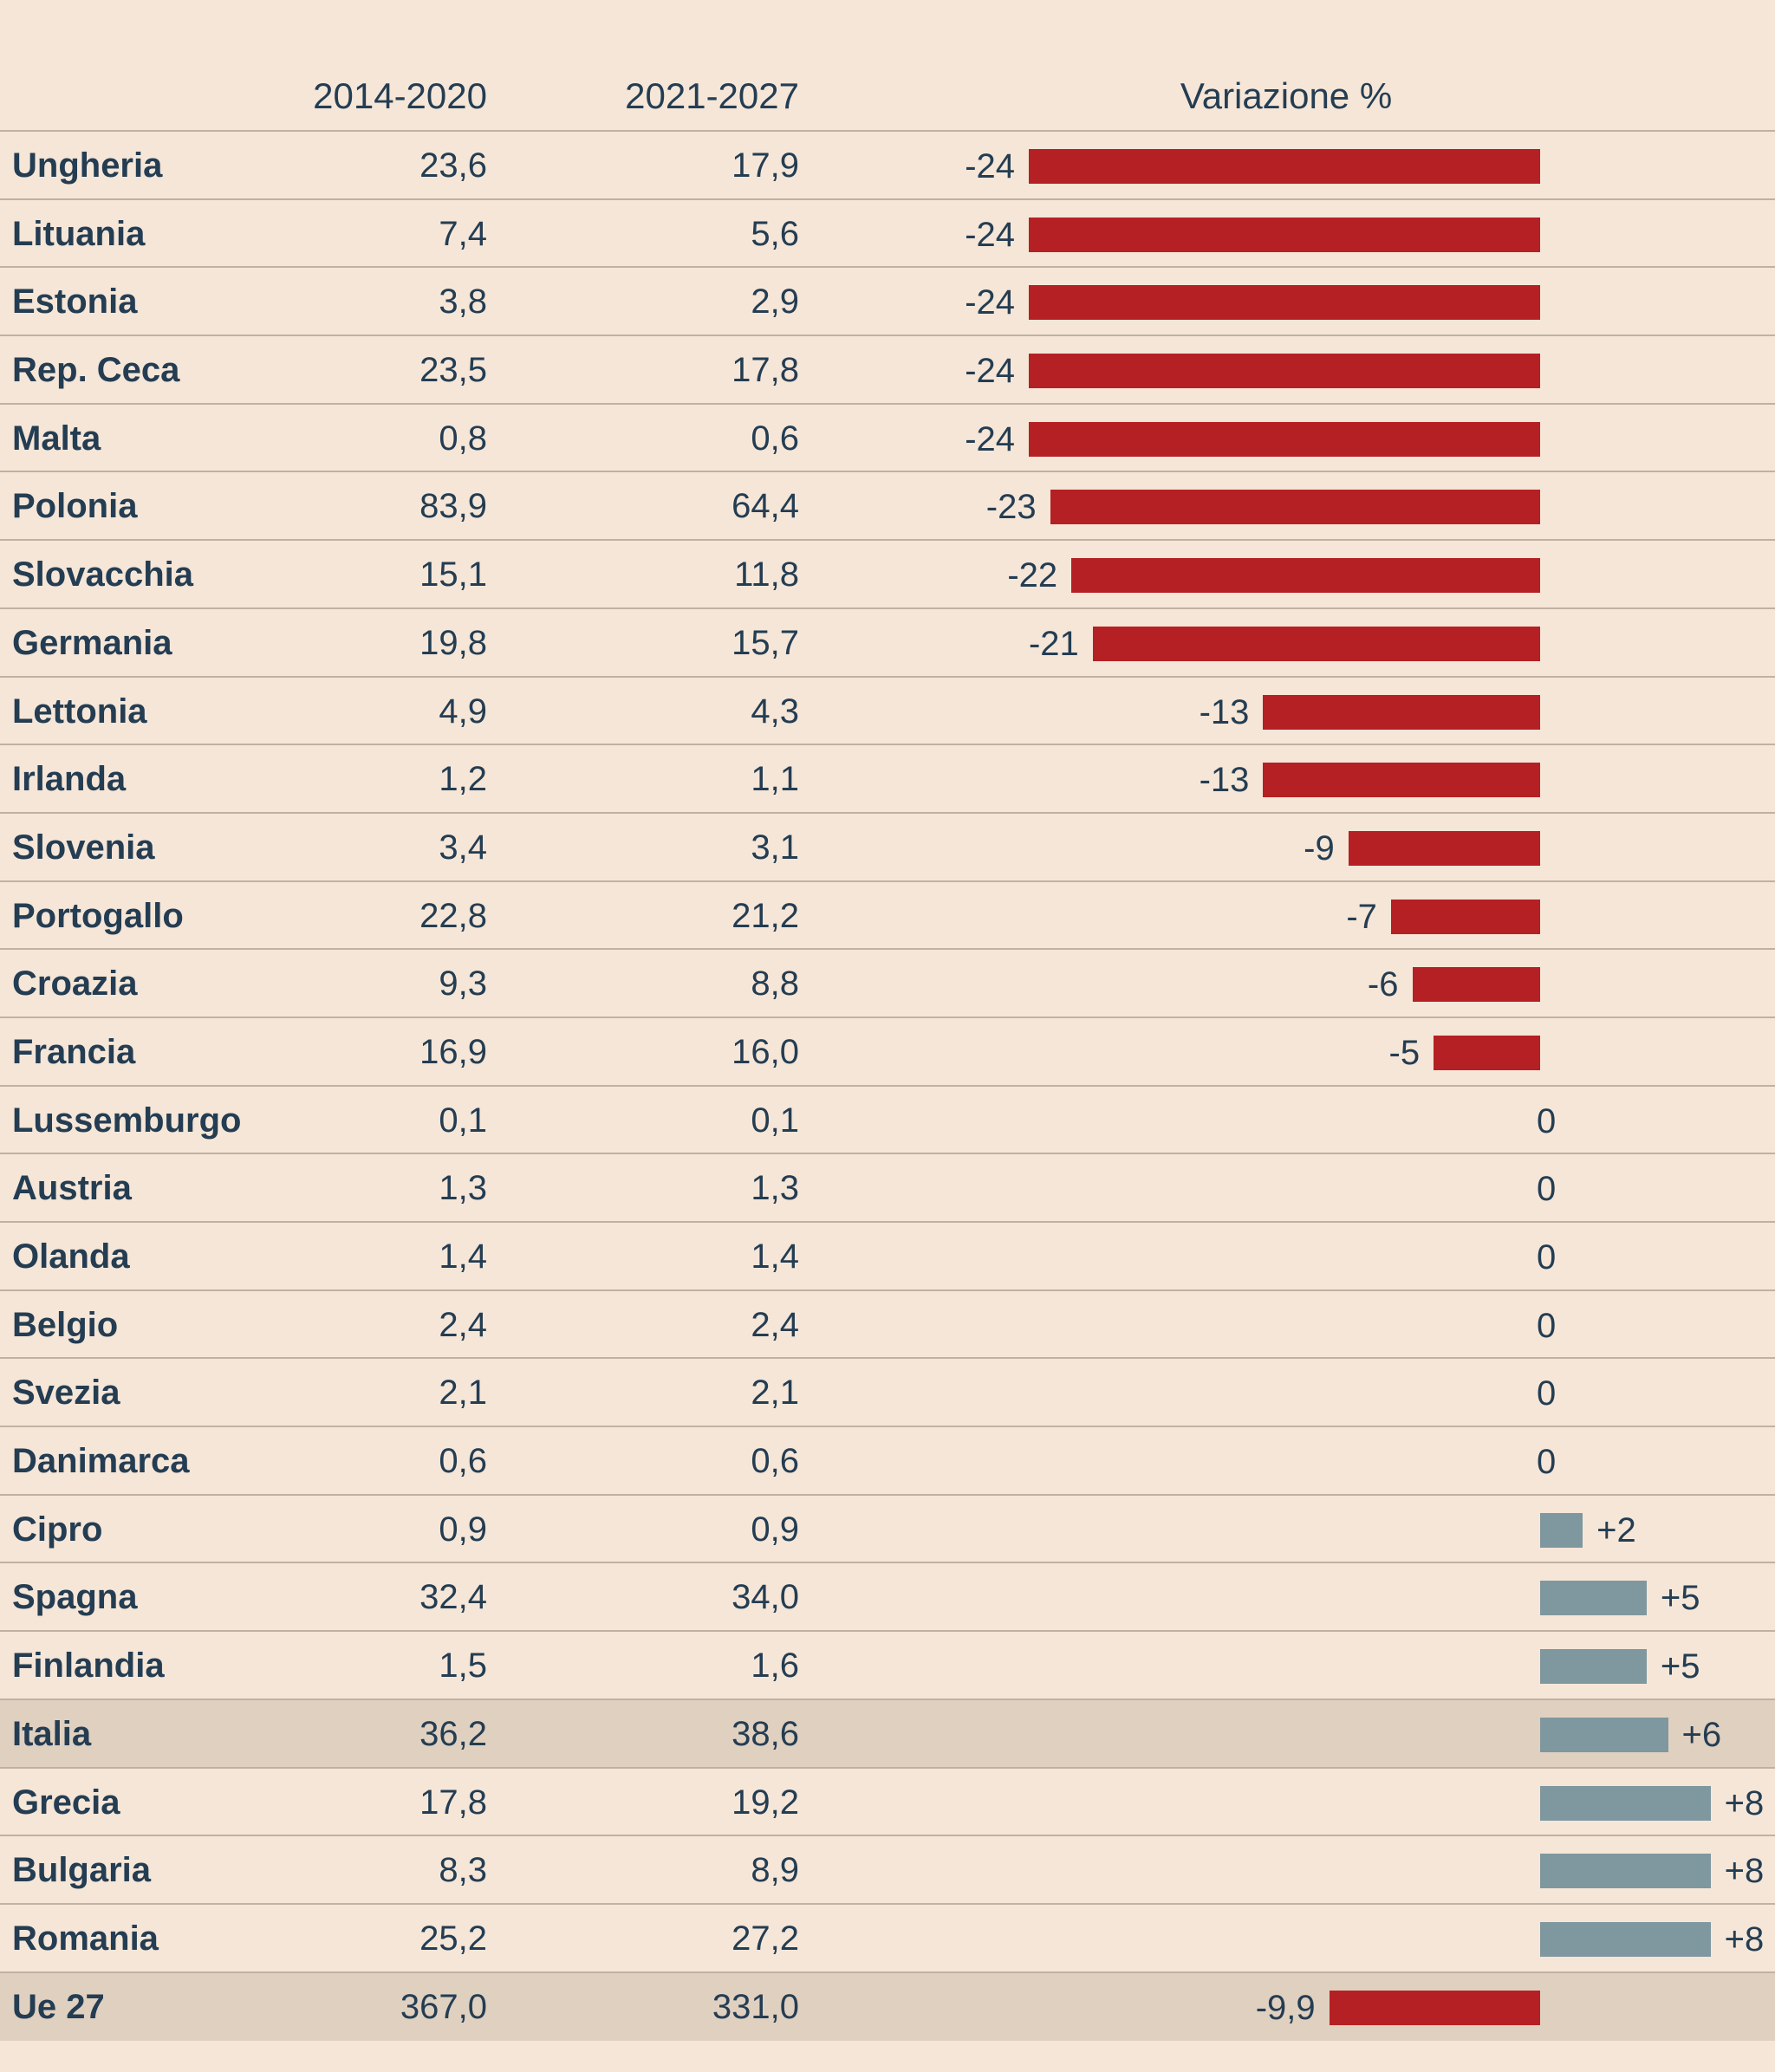  Describe the element at coordinates (887, 1598) in the screenshot. I see `table-row: Spagna 32,4 34,0 +5` at that location.